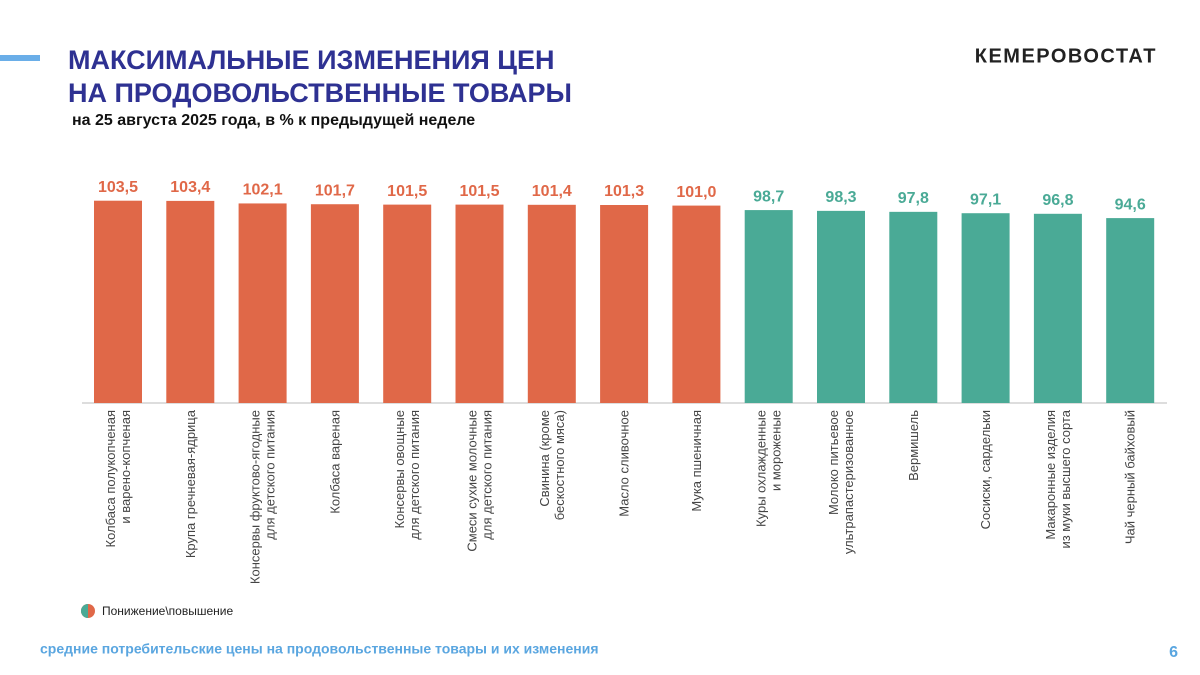  Describe the element at coordinates (1057, 479) in the screenshot. I see `category-label: Макаронные изделия из муки высшего сорта` at that location.